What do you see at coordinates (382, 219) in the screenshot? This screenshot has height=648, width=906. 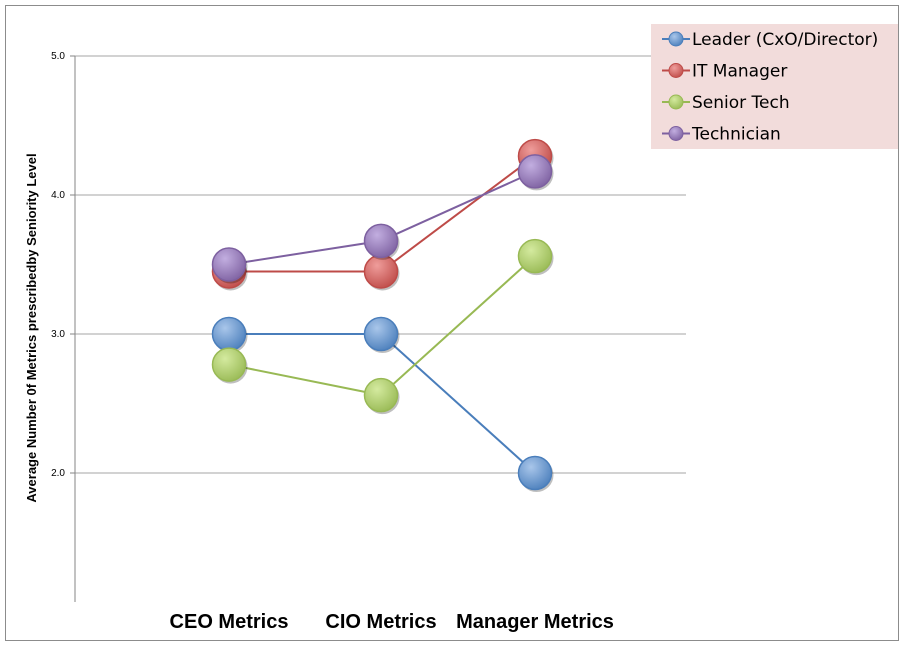 I see `series-technician` at bounding box center [382, 219].